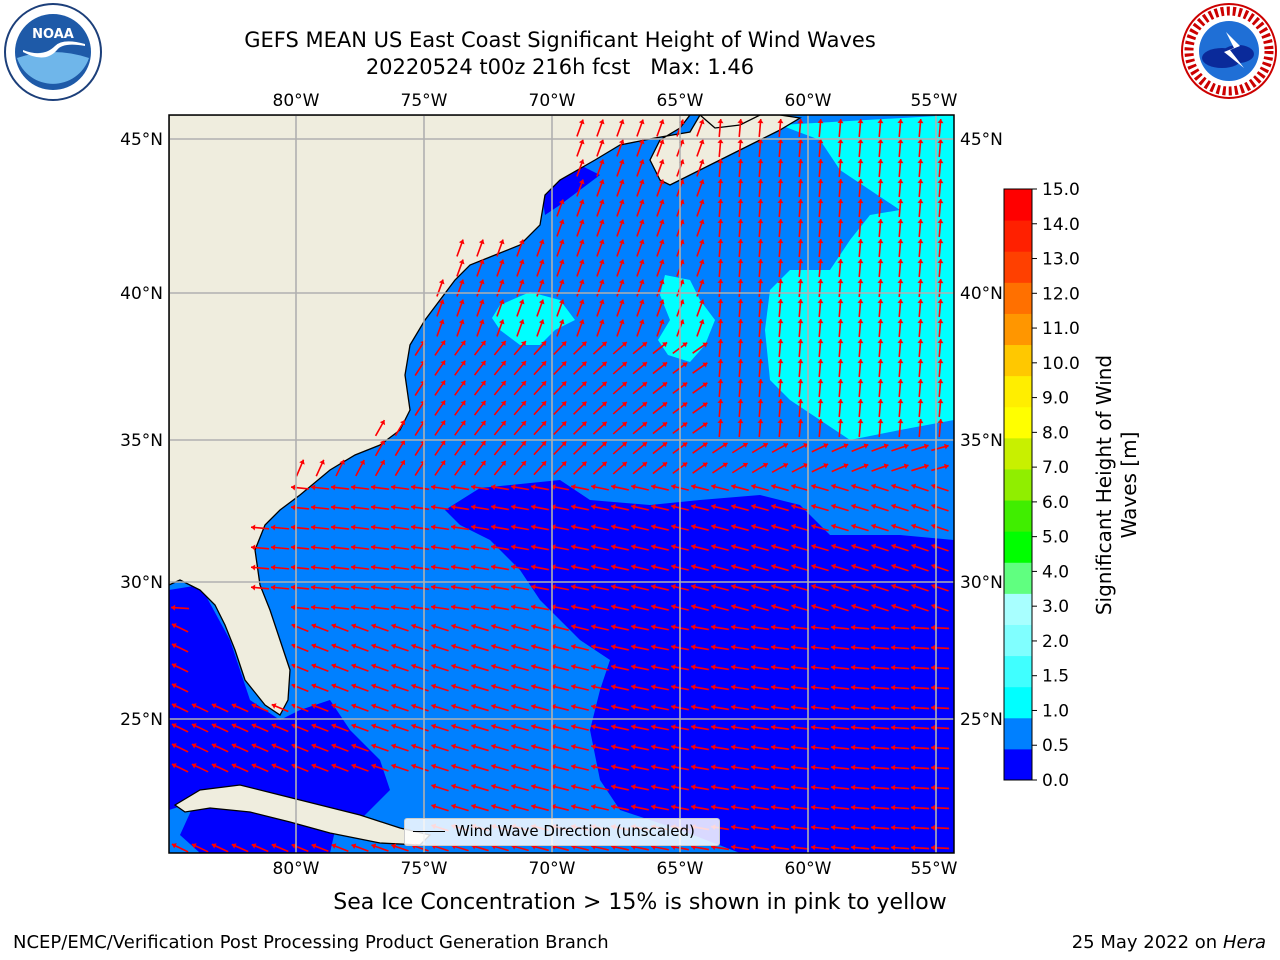  I want to click on moderate-wave-region-ne, so click(859, 277).